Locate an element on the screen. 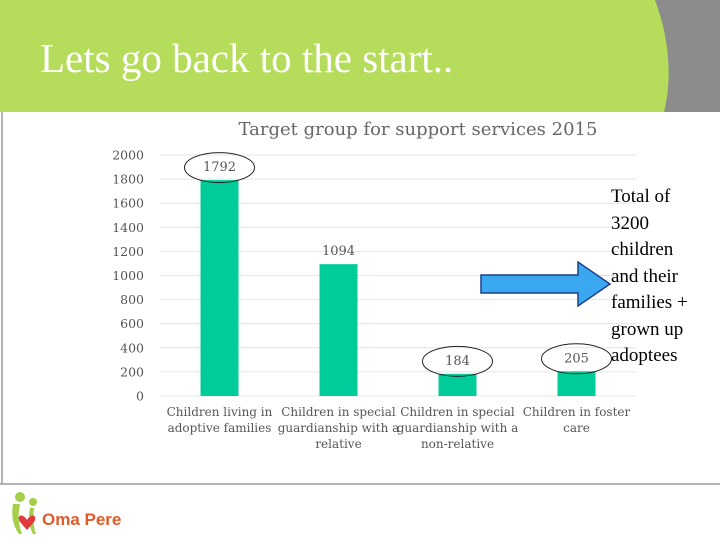 The width and height of the screenshot is (720, 544). y-tick-label: 2000 is located at coordinates (128, 155).